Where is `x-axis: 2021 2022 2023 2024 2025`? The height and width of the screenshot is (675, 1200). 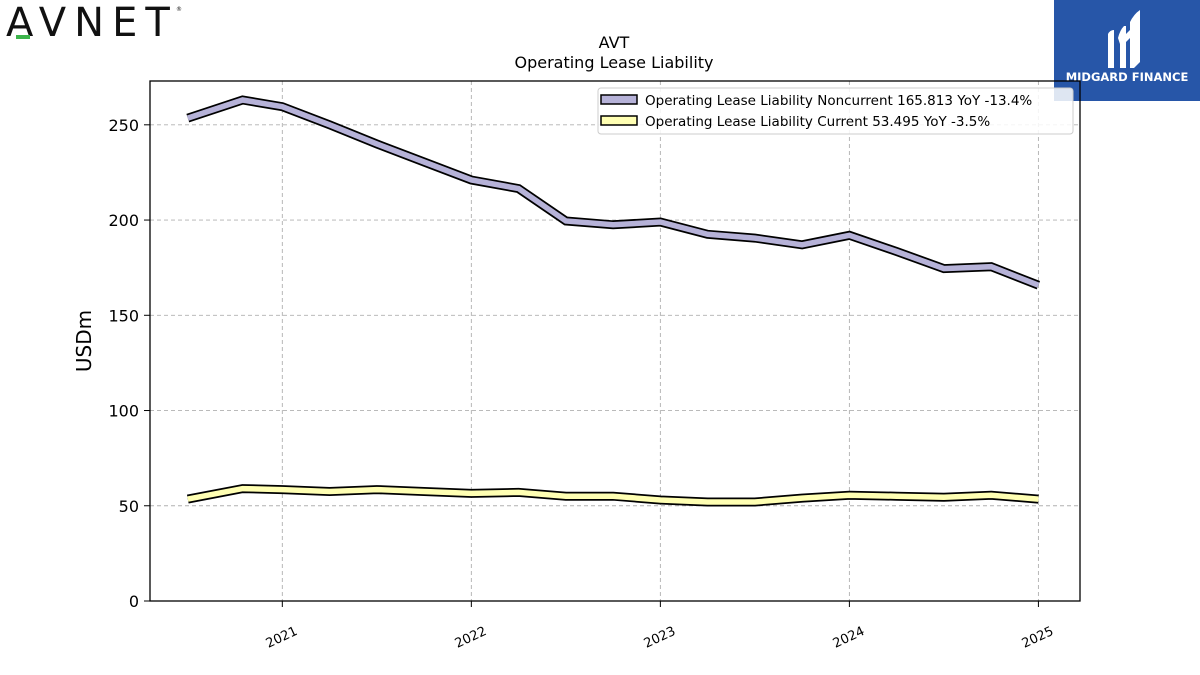
x-axis: 2021 2022 2023 2024 2025 is located at coordinates (660, 626).